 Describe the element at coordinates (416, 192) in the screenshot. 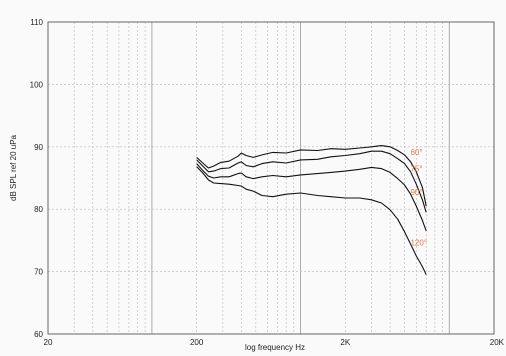

I see `series-label-3: 90°` at that location.